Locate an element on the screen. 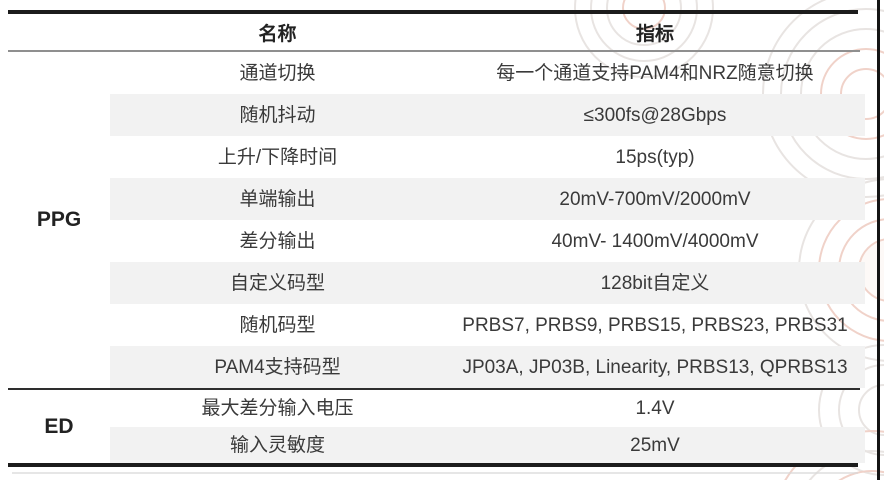 The height and width of the screenshot is (480, 884). table-row: 单端输出 20mV-700mV/2000mV is located at coordinates (436, 199).